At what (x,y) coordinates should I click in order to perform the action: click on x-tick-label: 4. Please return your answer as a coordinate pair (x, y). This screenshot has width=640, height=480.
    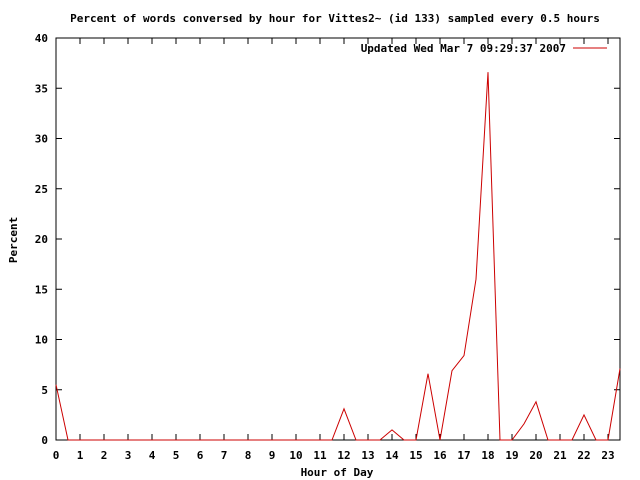
    Looking at the image, I should click on (152, 455).